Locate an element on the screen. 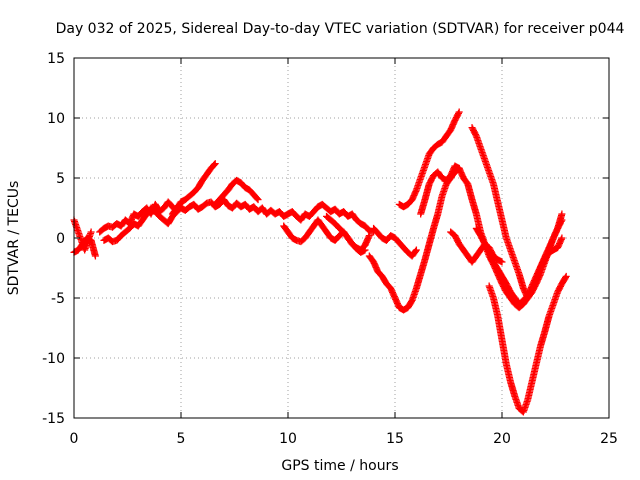  y-tick-labels: 15 10 5 0 -5 -10 -15 is located at coordinates (53, 239).